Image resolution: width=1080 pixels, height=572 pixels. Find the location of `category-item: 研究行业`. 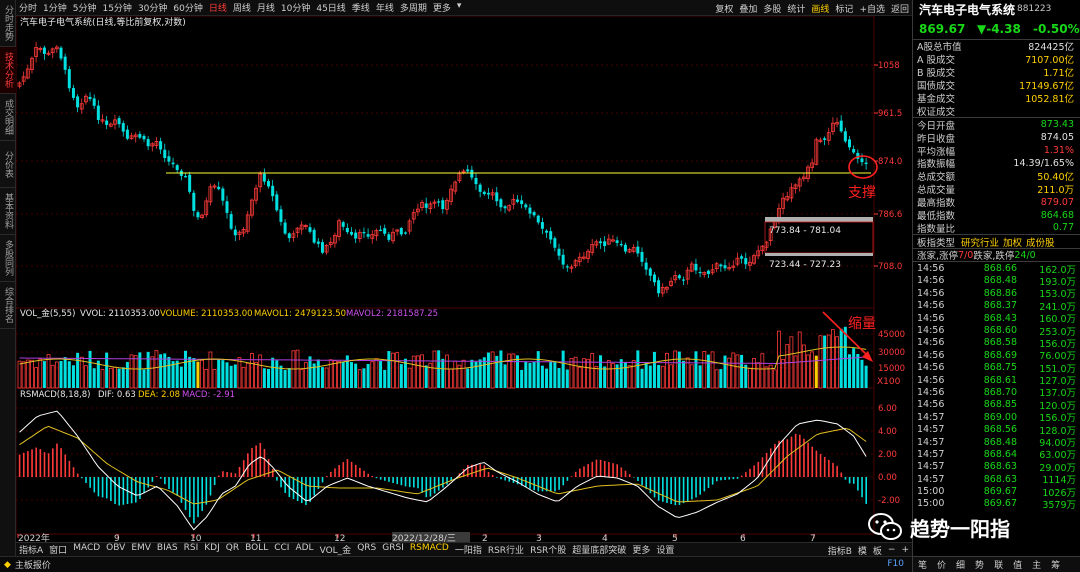

category-item: 研究行业 is located at coordinates (980, 243).